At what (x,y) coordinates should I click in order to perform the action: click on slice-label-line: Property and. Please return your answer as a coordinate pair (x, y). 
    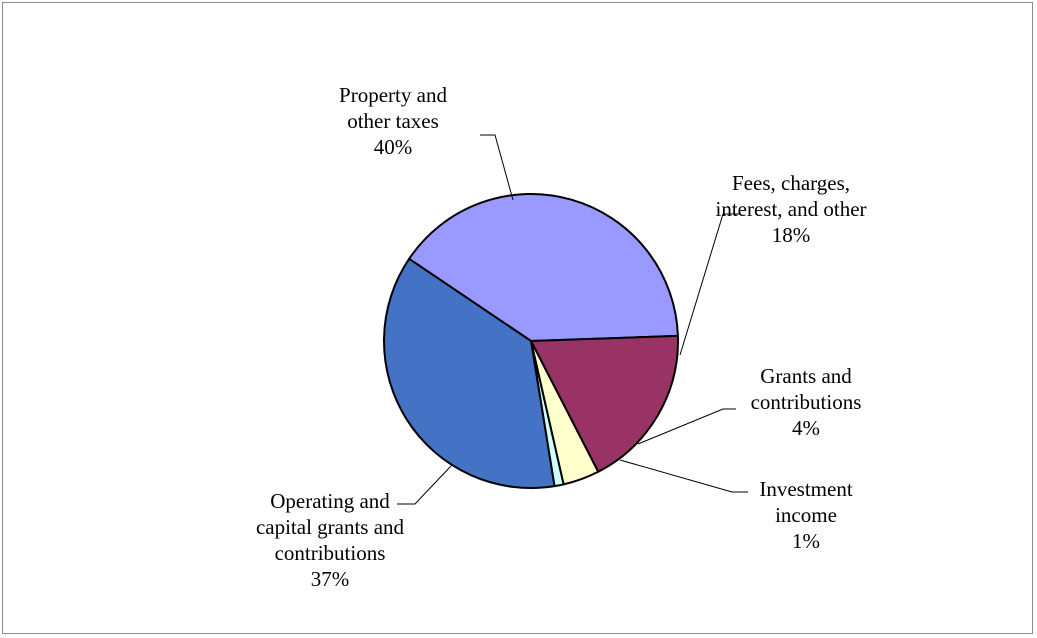
    Looking at the image, I should click on (393, 95).